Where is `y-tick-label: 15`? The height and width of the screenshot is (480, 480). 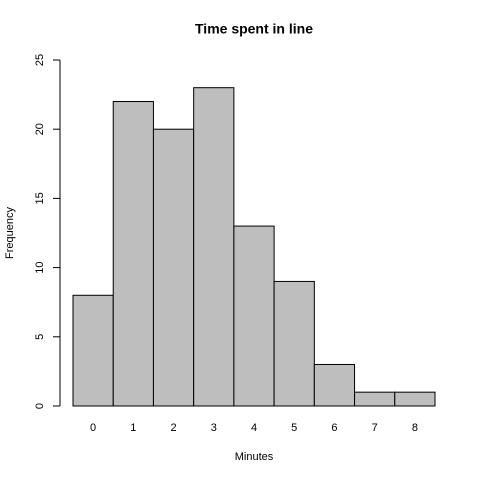
y-tick-label: 15 is located at coordinates (40, 198).